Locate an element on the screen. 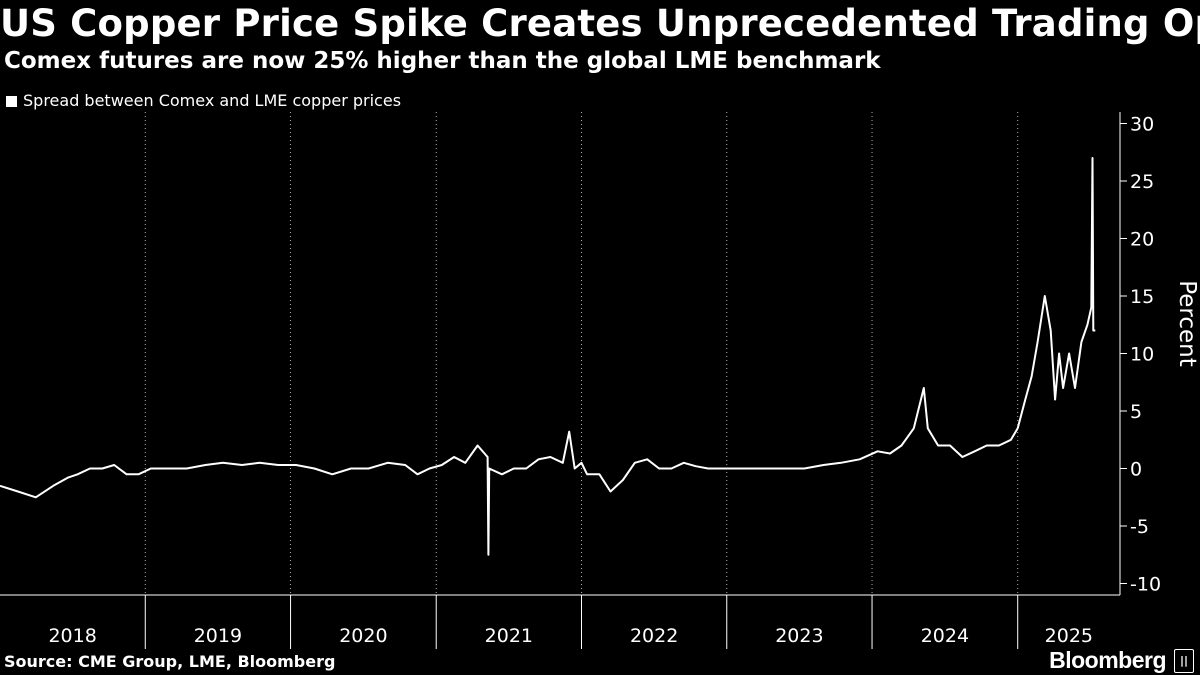  x-tick-label-2025: 2025 is located at coordinates (1069, 636).